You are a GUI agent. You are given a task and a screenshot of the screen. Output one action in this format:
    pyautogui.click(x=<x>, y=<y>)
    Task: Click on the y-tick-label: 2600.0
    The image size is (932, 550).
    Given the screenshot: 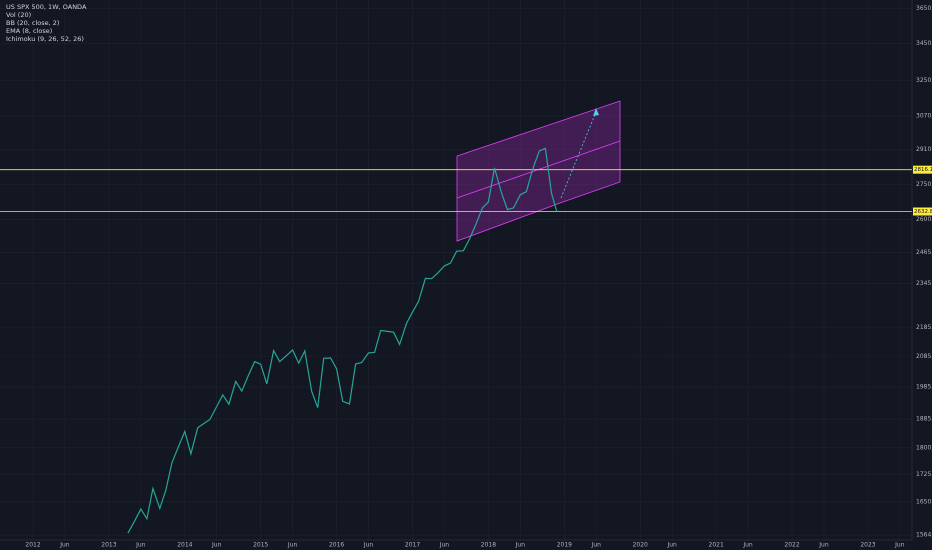 What is the action you would take?
    pyautogui.click(x=924, y=219)
    